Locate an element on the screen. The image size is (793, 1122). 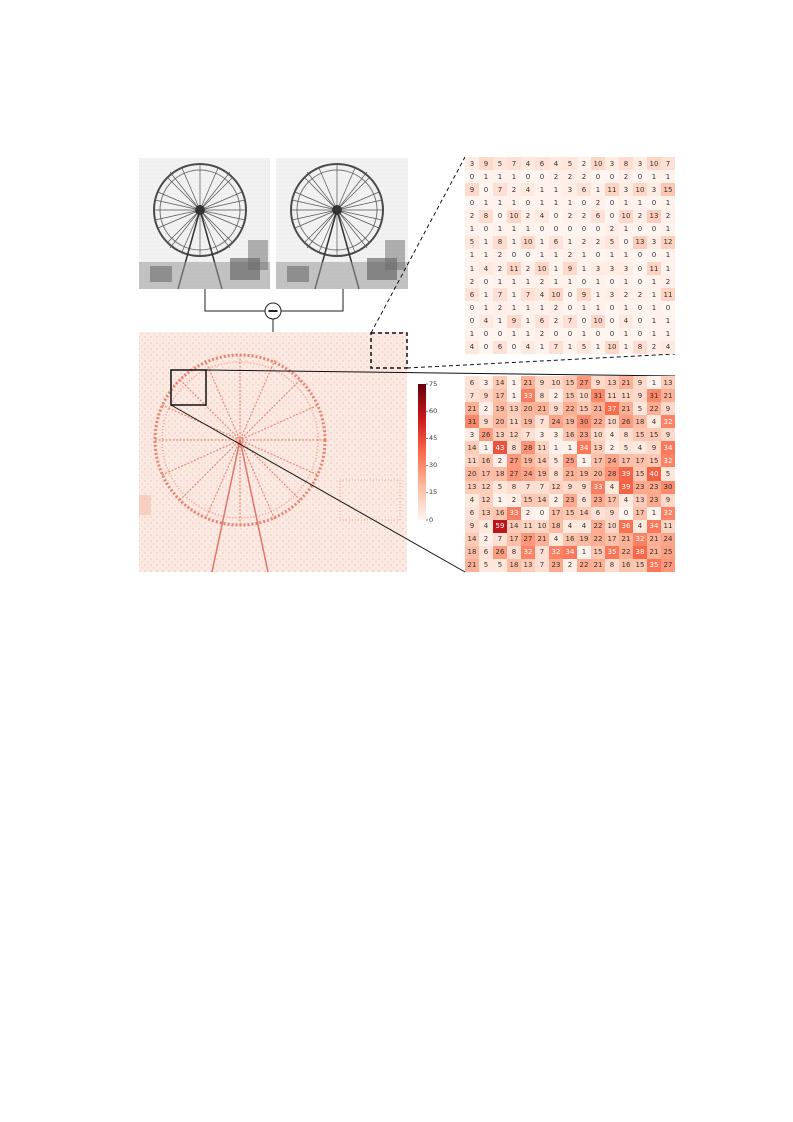
matrix-cell: 14 is located at coordinates (584, 513).